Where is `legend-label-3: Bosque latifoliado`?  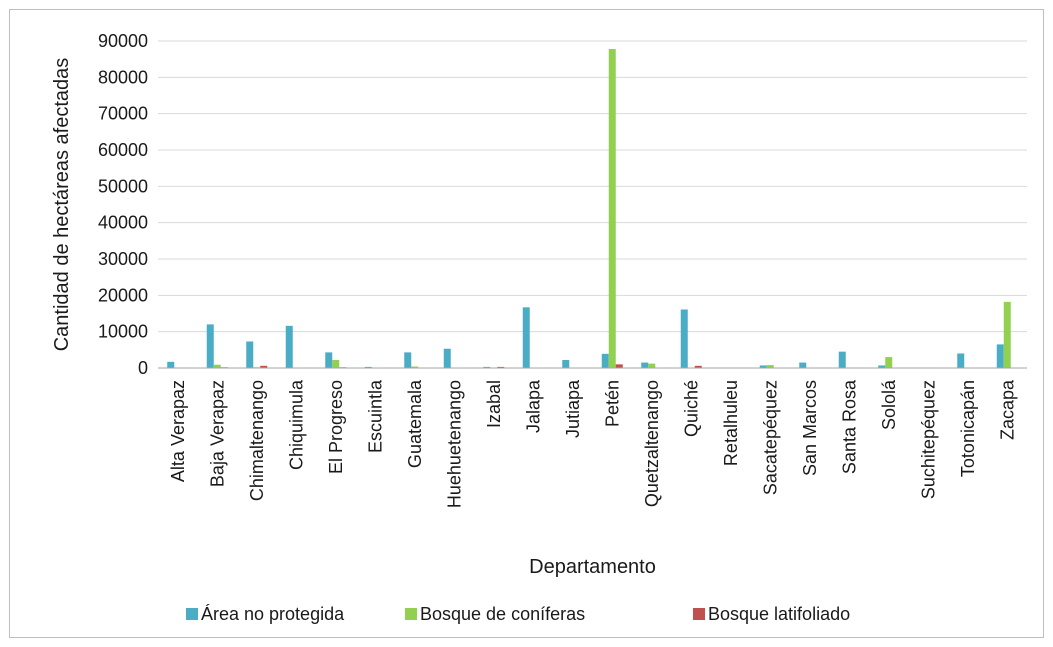
legend-label-3: Bosque latifoliado is located at coordinates (779, 614).